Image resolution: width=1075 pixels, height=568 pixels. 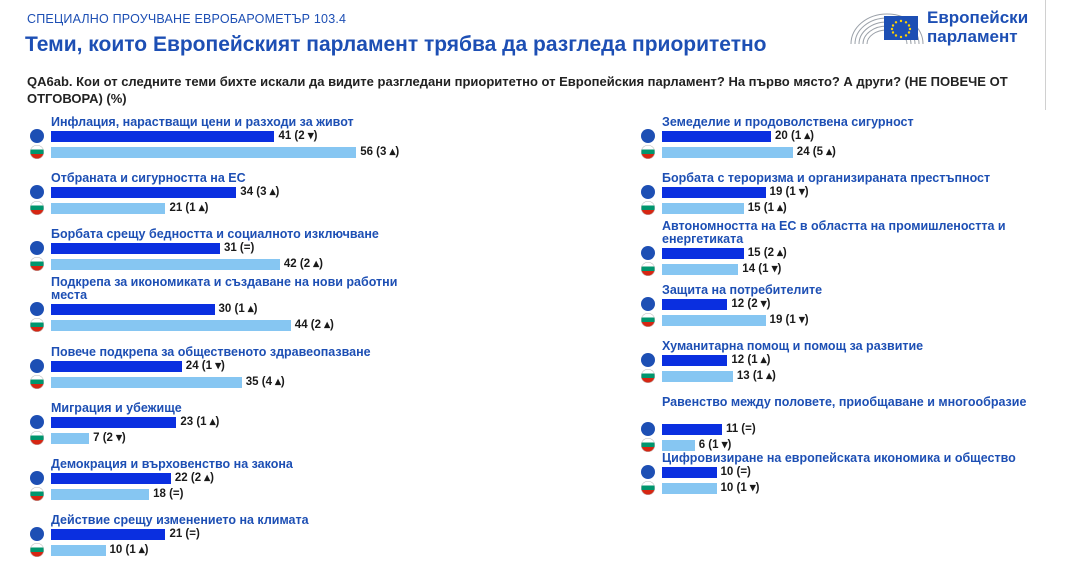 I want to click on category-label: Отбраната и сигурността на ЕС, so click(x=148, y=178).